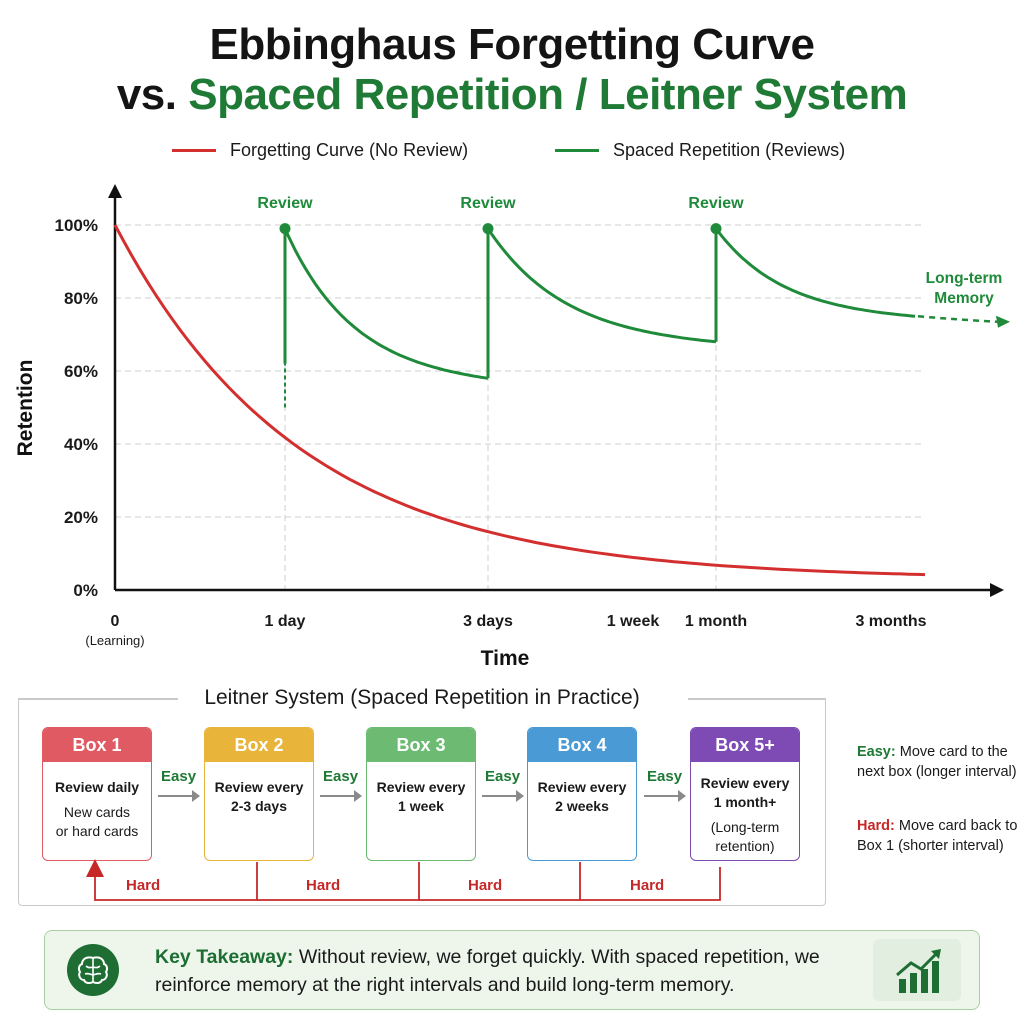 This screenshot has height=1024, width=1024. What do you see at coordinates (194, 150) in the screenshot?
I see `legend-forgetting-swatch` at bounding box center [194, 150].